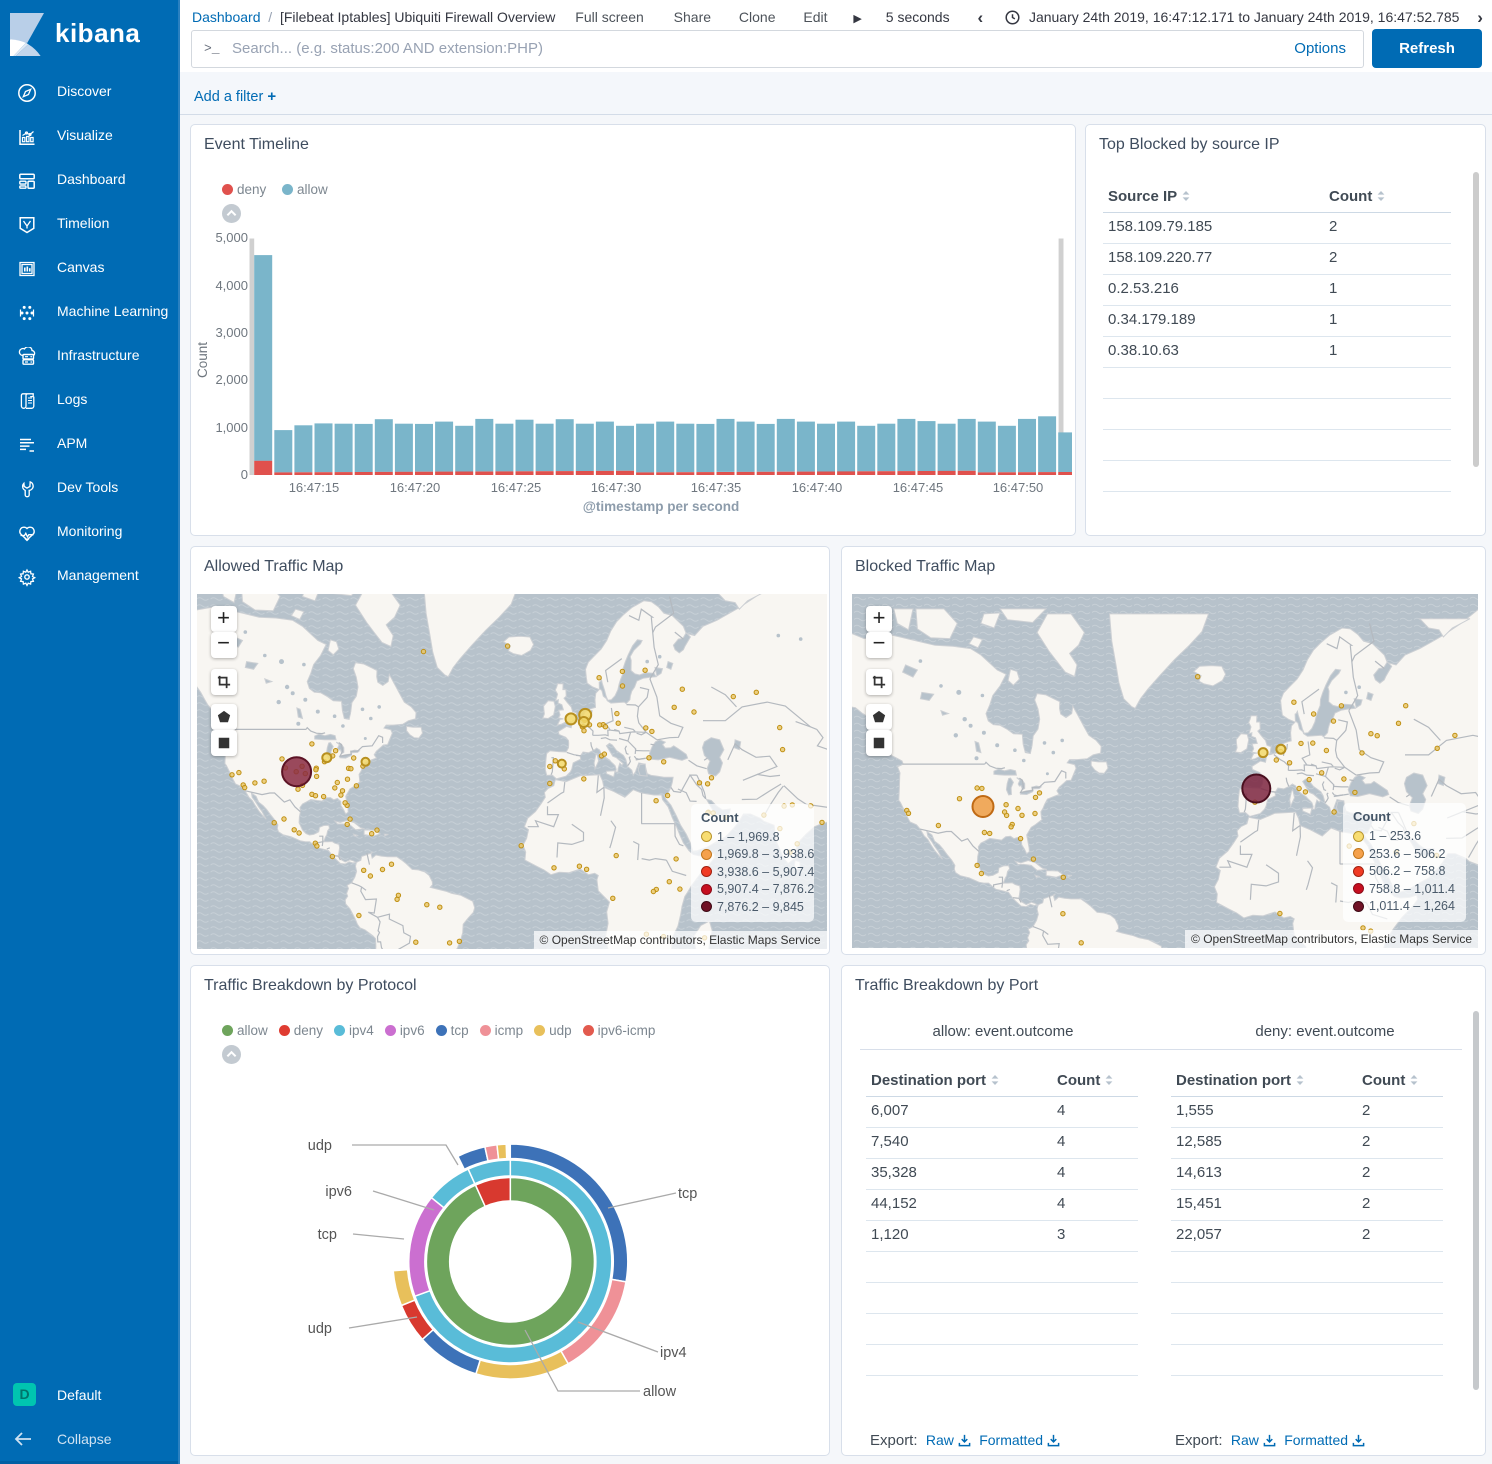  What do you see at coordinates (661, 506) in the screenshot?
I see `svg-text: @timestamp per second` at bounding box center [661, 506].